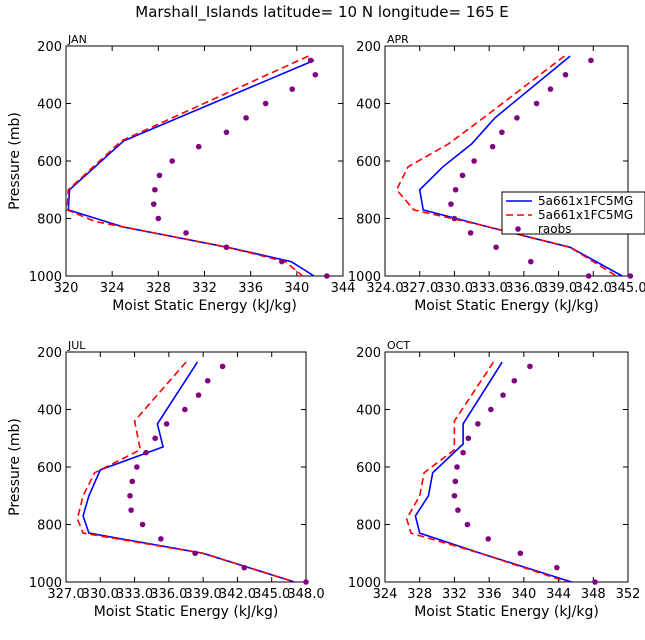  I want to click on x-tick-label: 352, so click(628, 594).